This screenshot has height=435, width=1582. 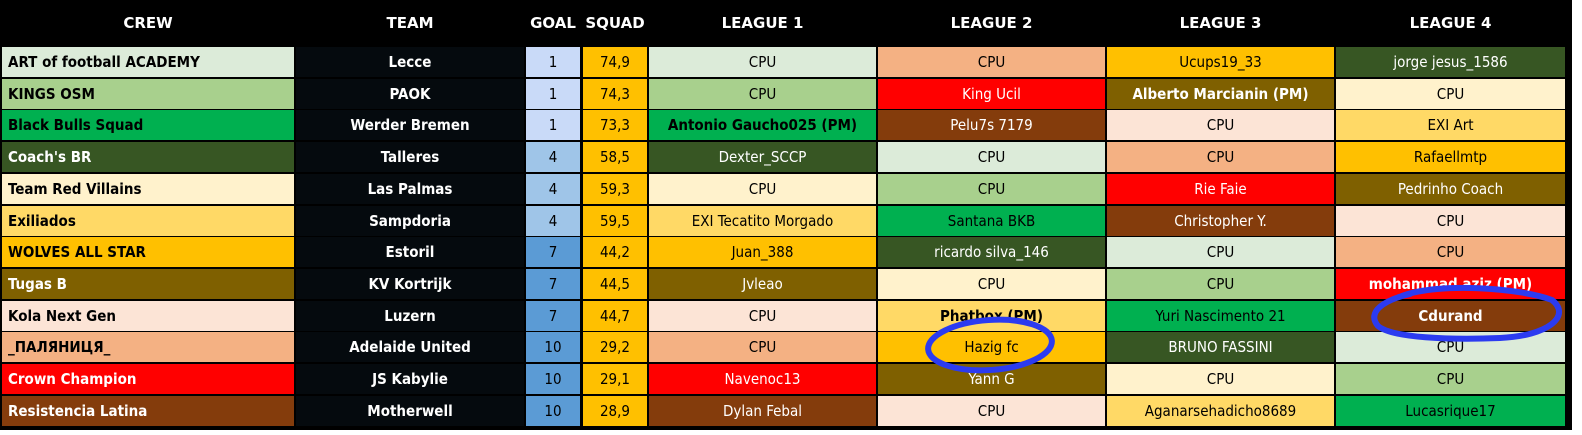 What do you see at coordinates (1220, 62) in the screenshot?
I see `league-3-cell: Ucups19_33` at bounding box center [1220, 62].